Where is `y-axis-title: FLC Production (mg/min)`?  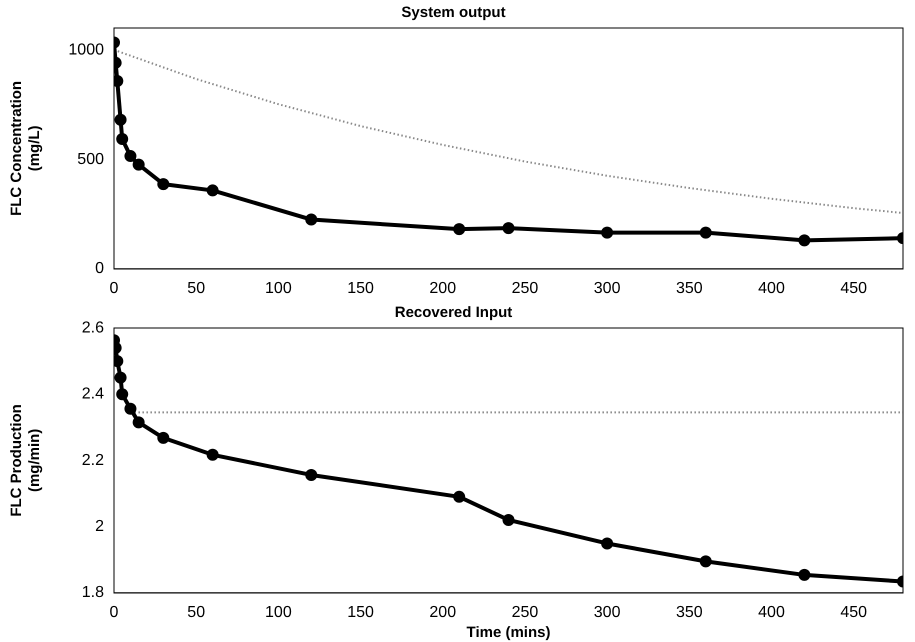 y-axis-title: FLC Production (mg/min) is located at coordinates (26, 460).